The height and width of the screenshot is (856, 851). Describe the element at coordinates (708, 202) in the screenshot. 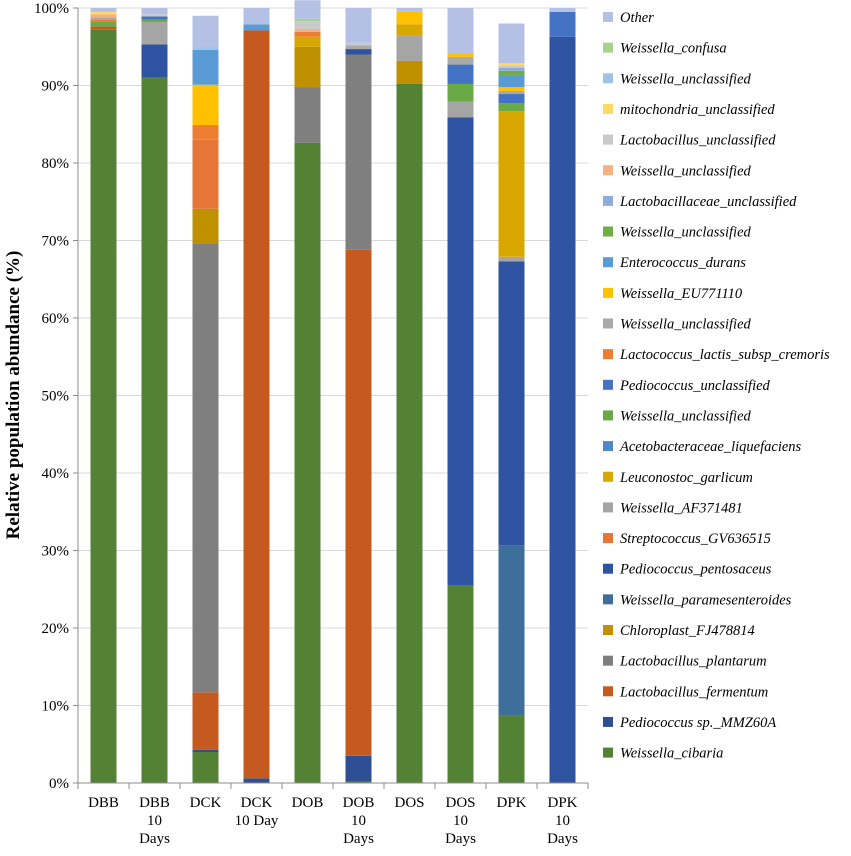

I see `legend-label: Lactobacillaceae_unclassified` at that location.